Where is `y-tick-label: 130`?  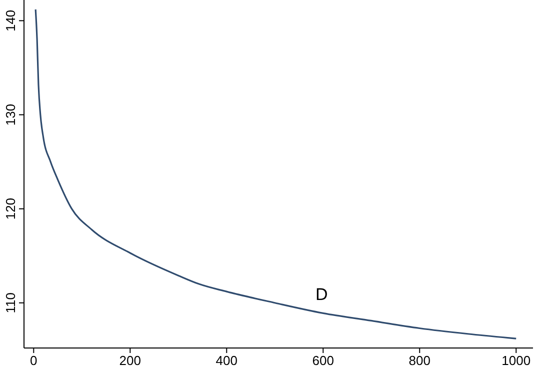
y-tick-label: 130 is located at coordinates (10, 115).